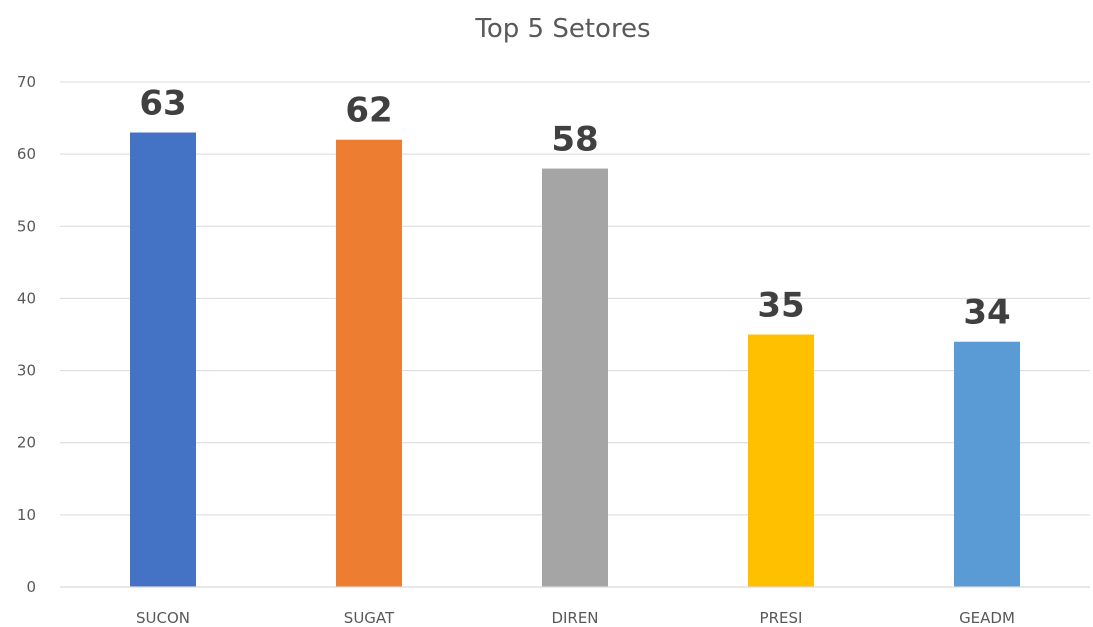  What do you see at coordinates (26, 443) in the screenshot?
I see `y-tick-label: 20` at bounding box center [26, 443].